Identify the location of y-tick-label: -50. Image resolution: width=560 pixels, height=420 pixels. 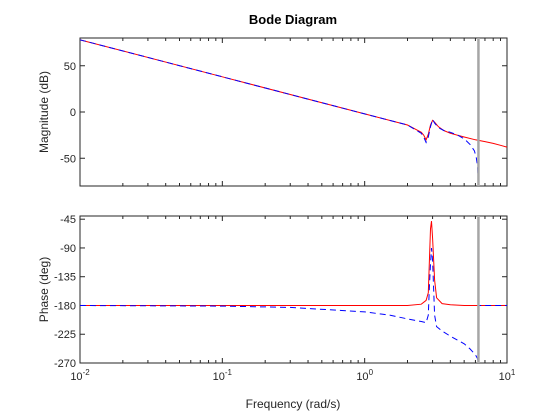
(68, 159).